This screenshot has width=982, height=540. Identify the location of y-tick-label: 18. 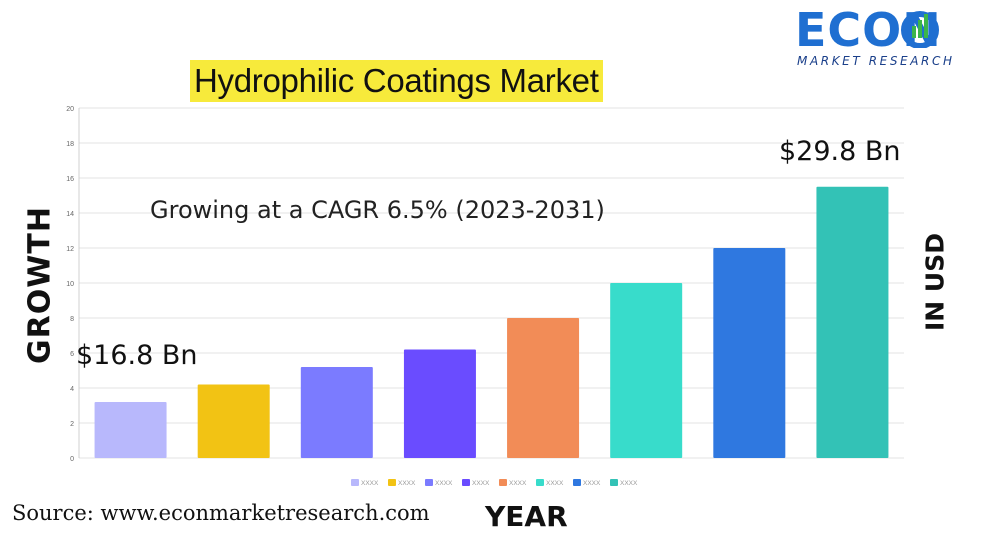
(70, 144).